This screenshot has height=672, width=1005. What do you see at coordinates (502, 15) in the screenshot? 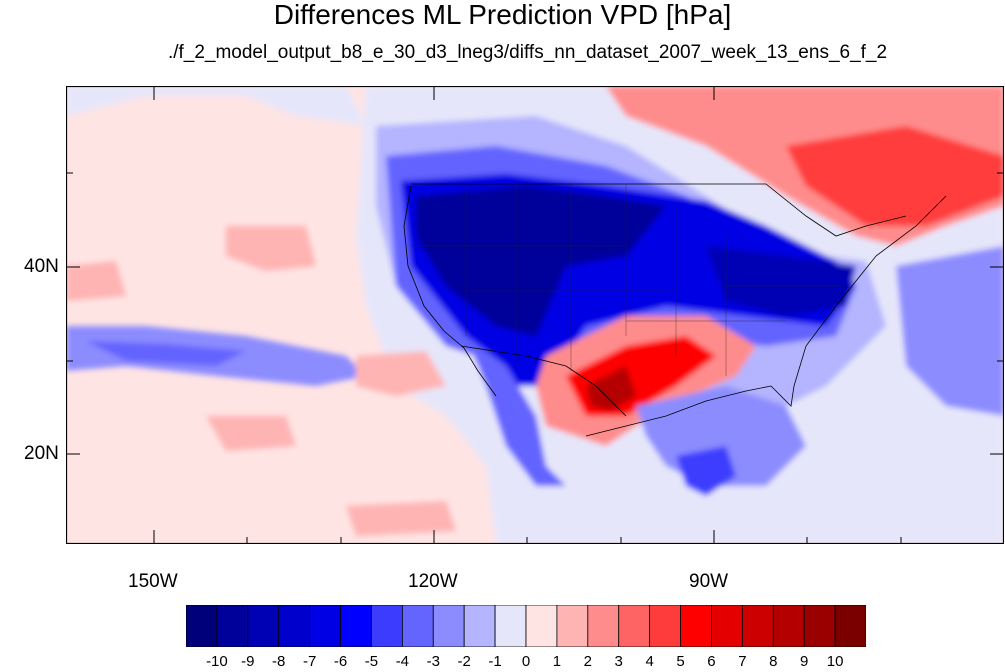
I see `page-title: Differences ML Prediction VPD [hPa]` at bounding box center [502, 15].